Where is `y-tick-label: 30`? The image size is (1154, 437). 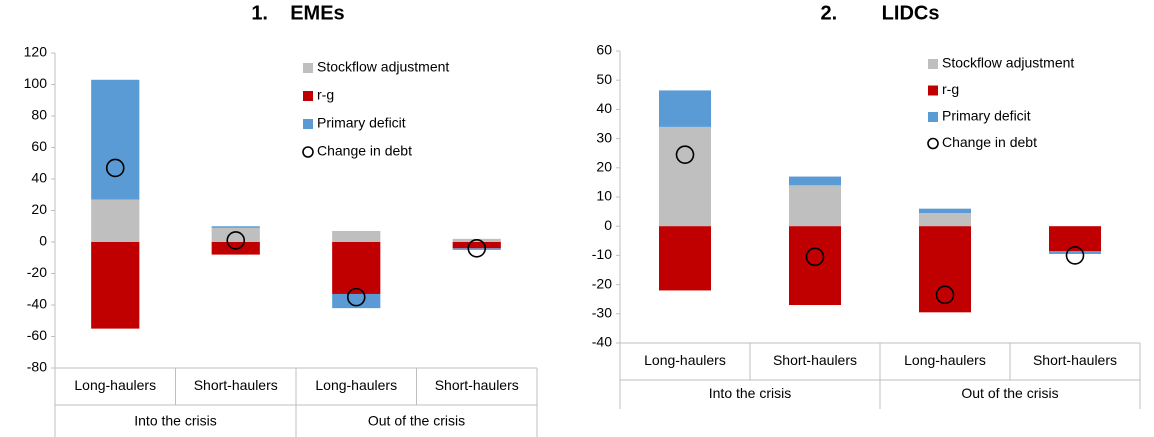 y-tick-label: 30 is located at coordinates (604, 137).